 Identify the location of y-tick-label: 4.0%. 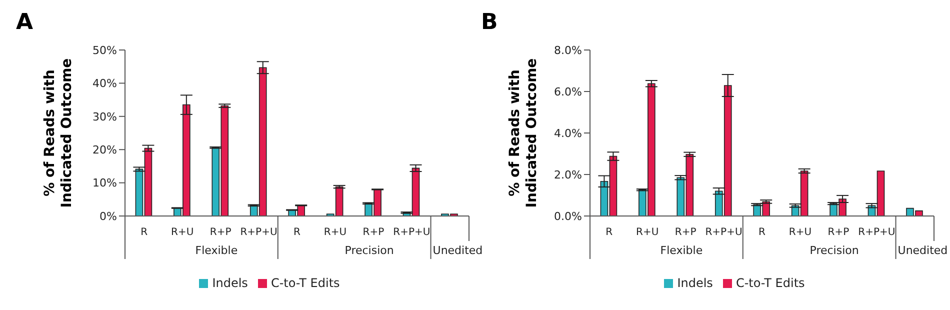
(568, 133).